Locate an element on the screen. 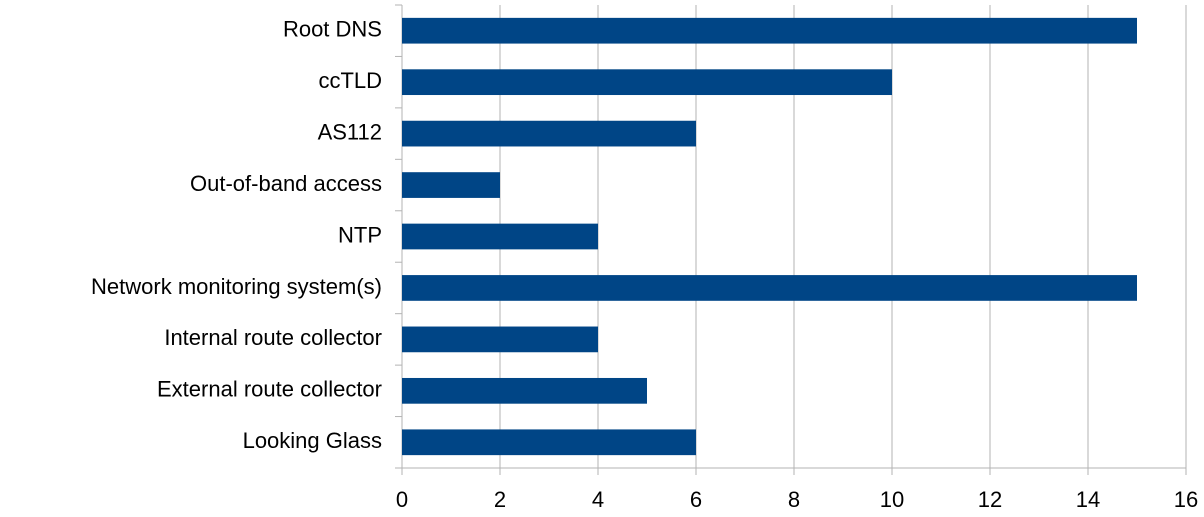 The width and height of the screenshot is (1204, 517). x-tick-label: 2 is located at coordinates (500, 499).